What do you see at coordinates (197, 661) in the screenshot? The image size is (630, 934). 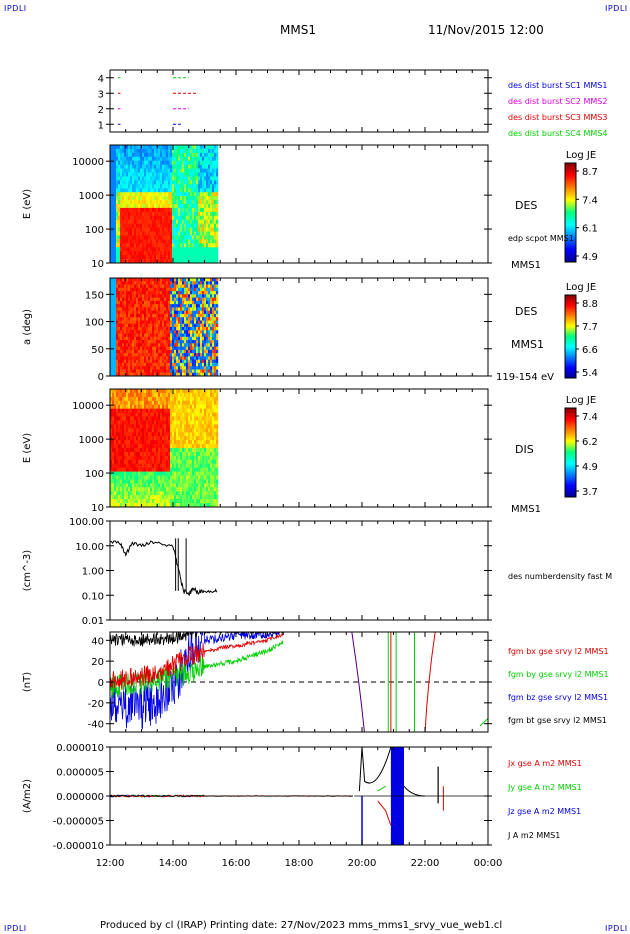 I see `fgm-line-bx` at bounding box center [197, 661].